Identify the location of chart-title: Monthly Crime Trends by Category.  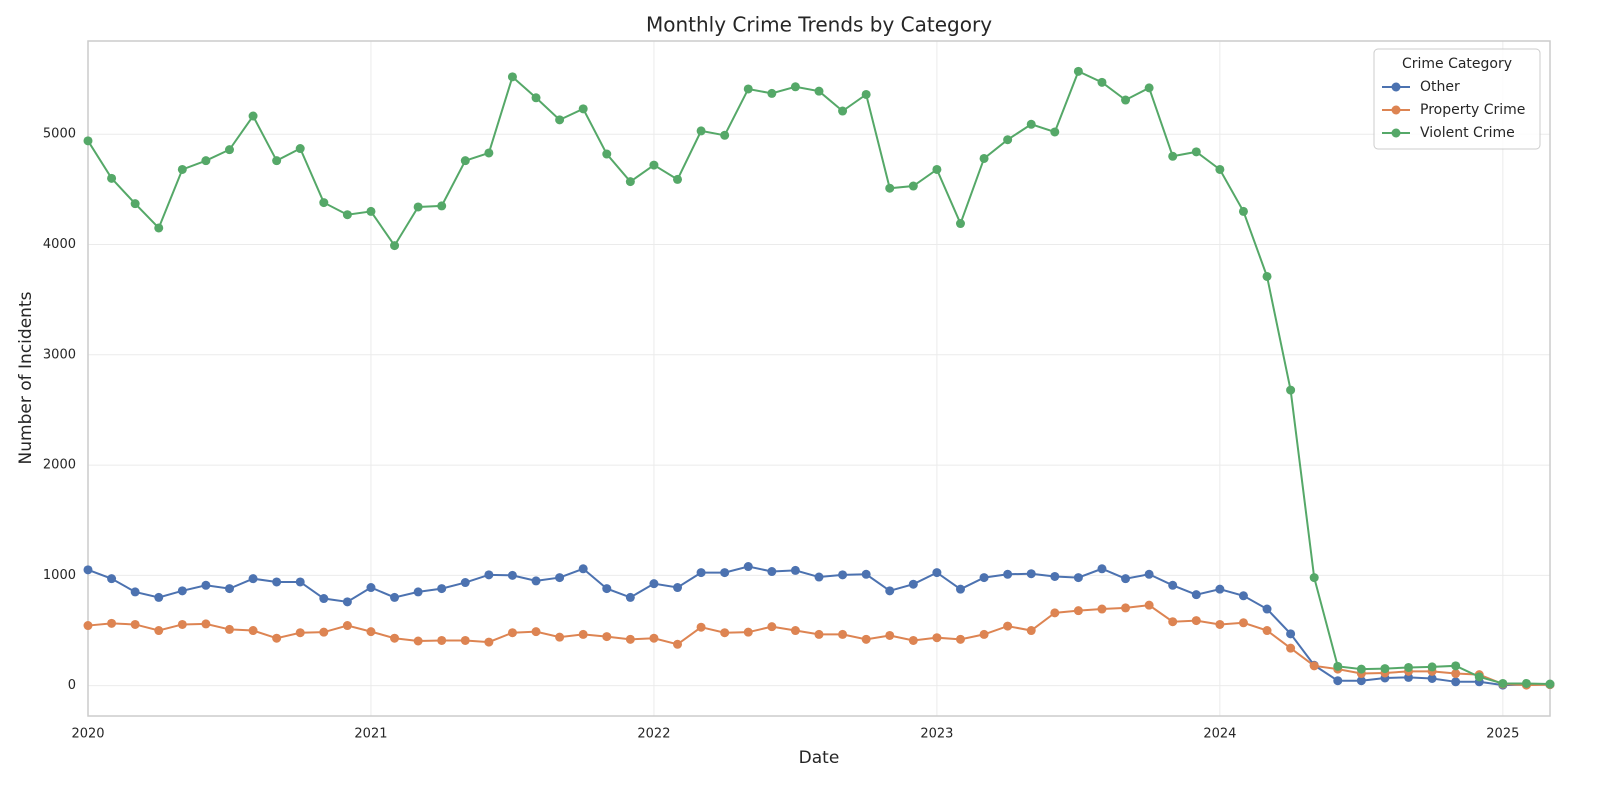
(819, 25).